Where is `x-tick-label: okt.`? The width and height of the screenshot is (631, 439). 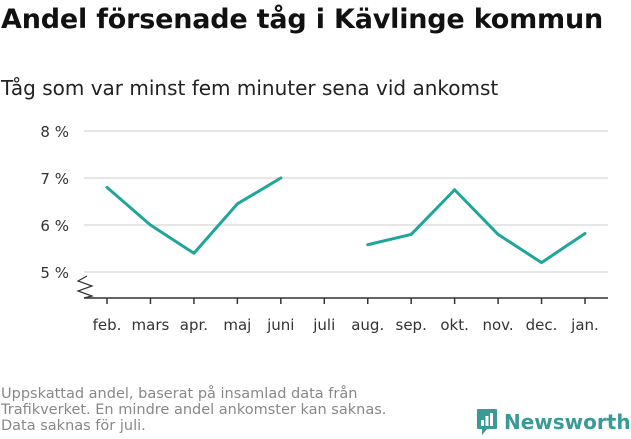
x-tick-label: okt. is located at coordinates (454, 325).